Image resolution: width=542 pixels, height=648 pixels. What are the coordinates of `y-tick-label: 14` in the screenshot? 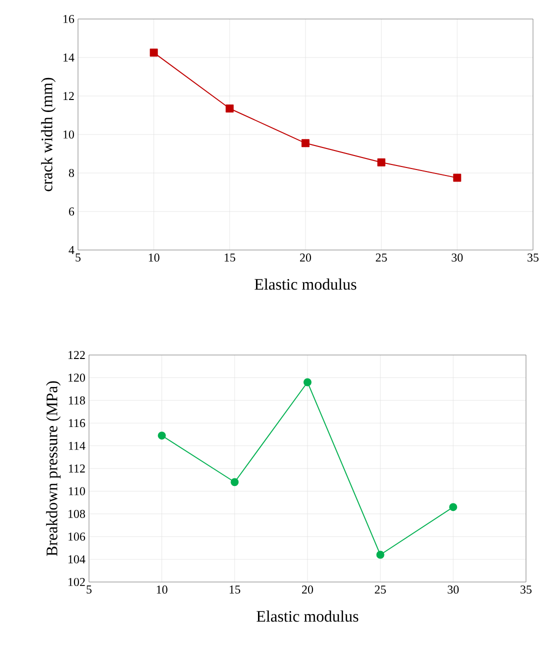 It's located at (69, 58).